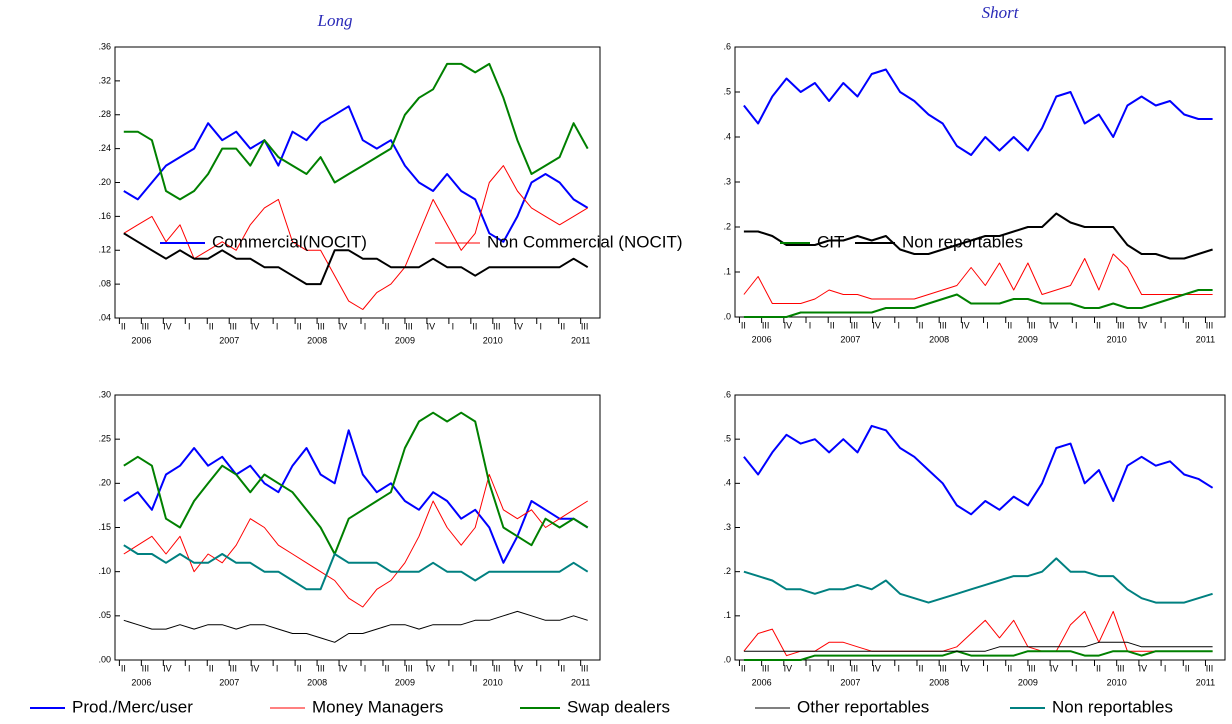 The image size is (1232, 724). Describe the element at coordinates (104, 216) in the screenshot. I see `y-tick-label: .16` at that location.